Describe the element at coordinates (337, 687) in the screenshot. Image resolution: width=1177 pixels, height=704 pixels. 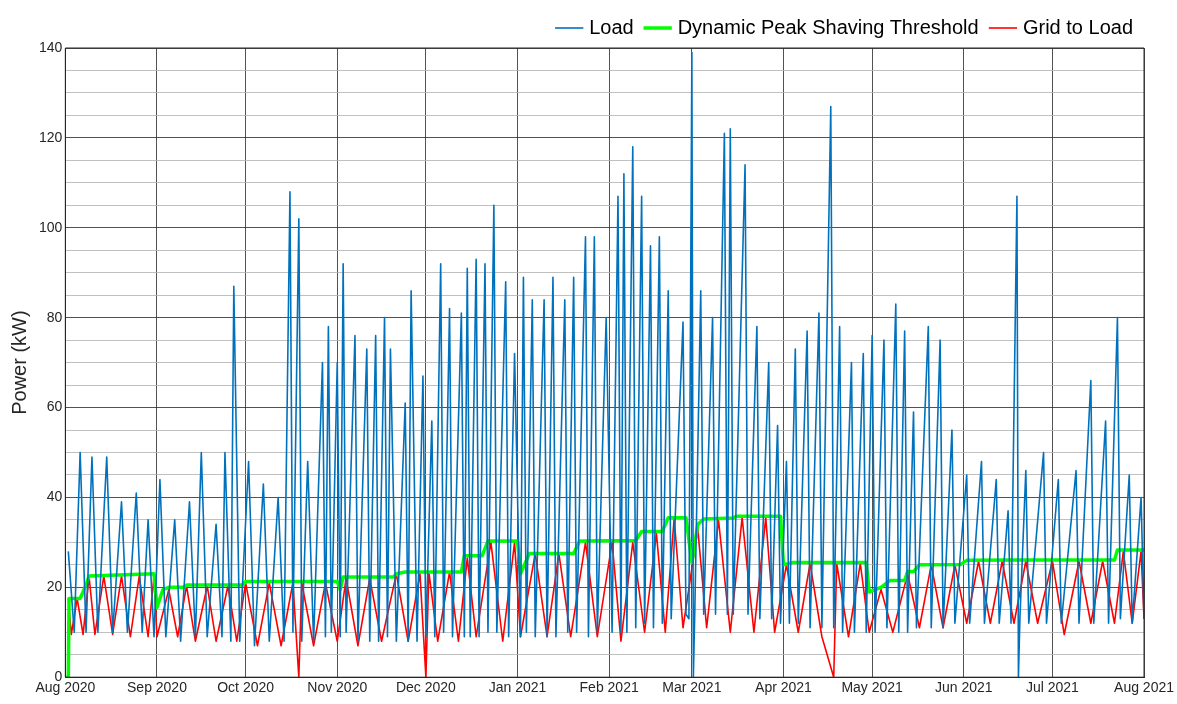
I see `x-tick-label: Nov 2020` at that location.